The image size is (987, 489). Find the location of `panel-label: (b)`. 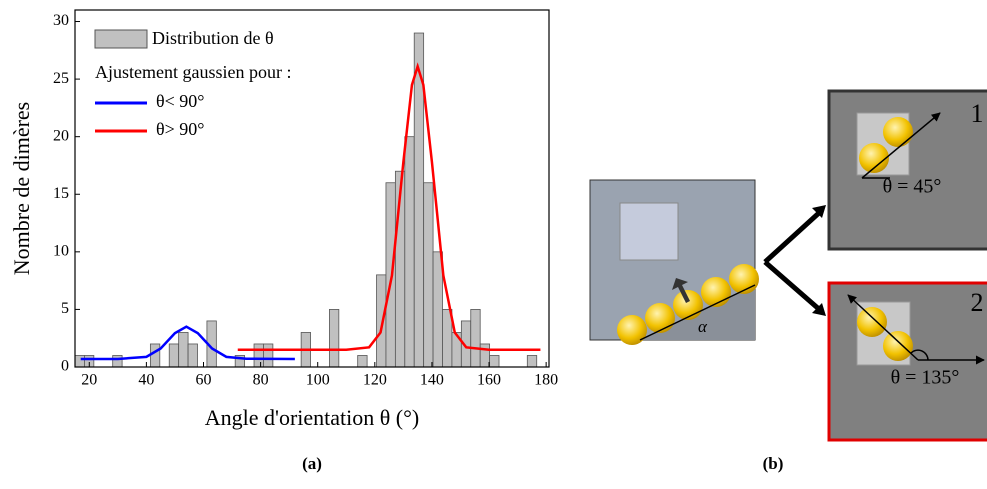

panel-label: (b) is located at coordinates (773, 463).